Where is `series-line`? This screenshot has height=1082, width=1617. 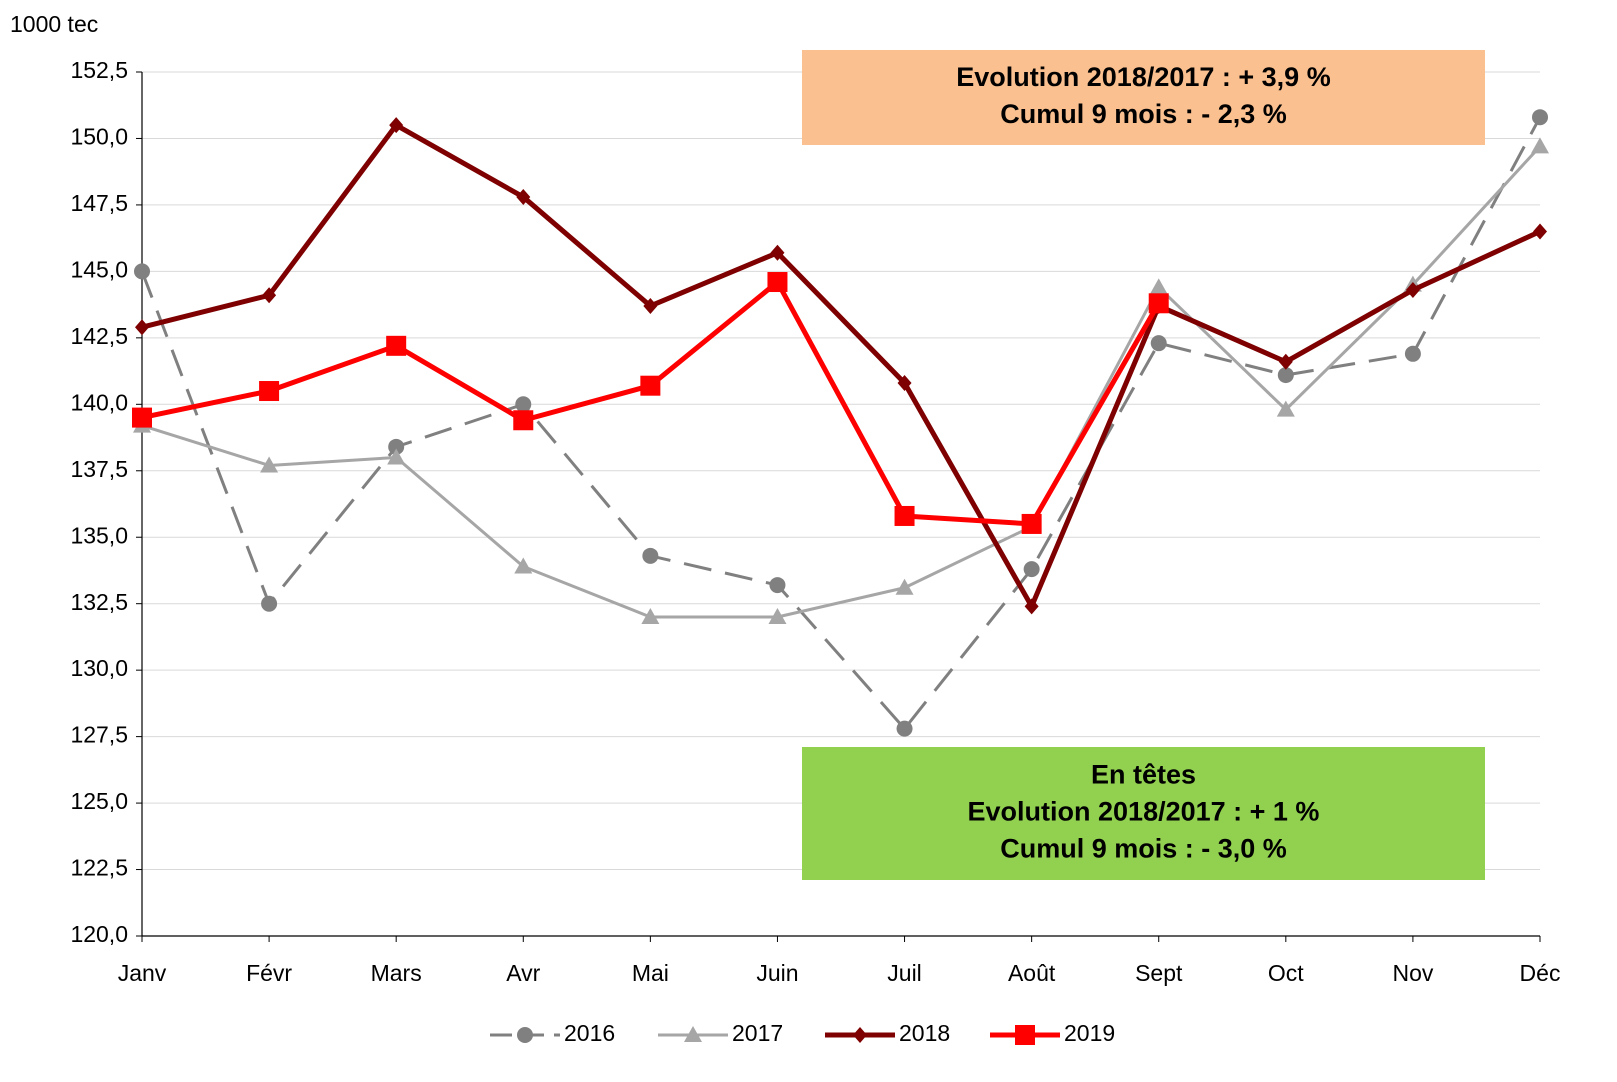 series-line is located at coordinates (651, 403).